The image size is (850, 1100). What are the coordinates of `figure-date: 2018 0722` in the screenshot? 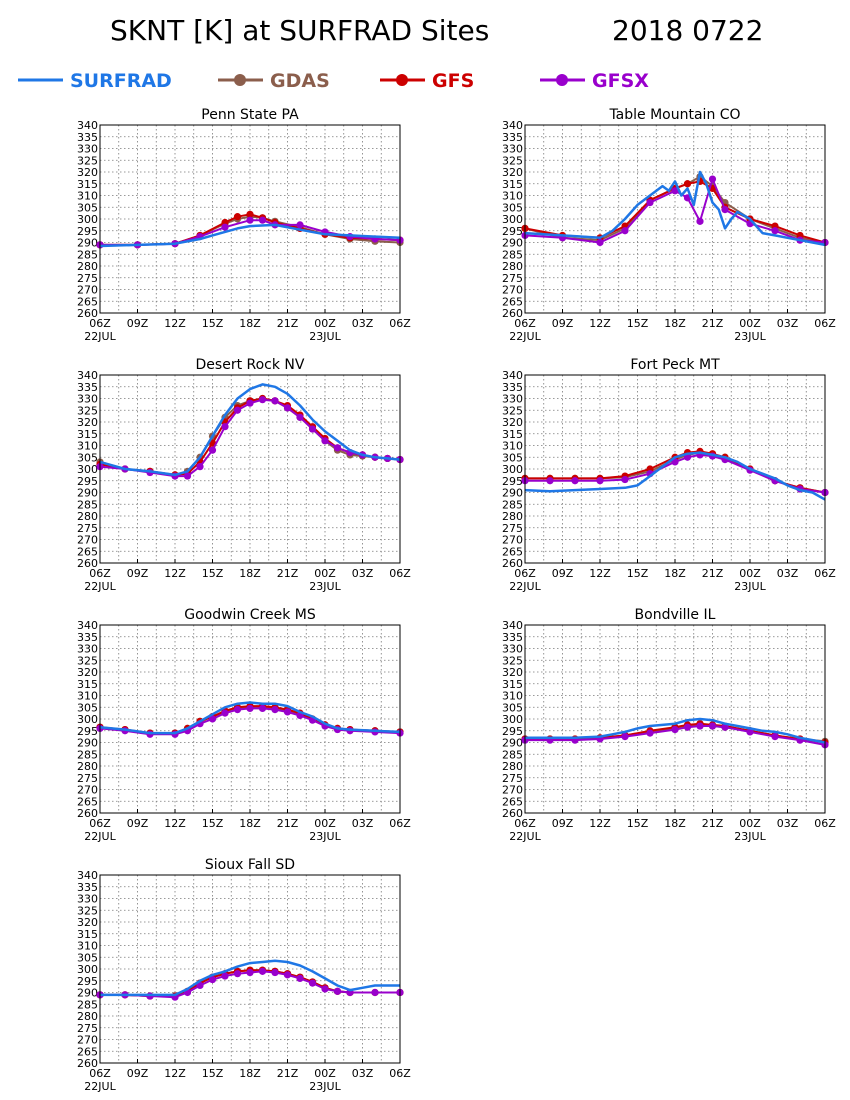 It's located at (687, 30).